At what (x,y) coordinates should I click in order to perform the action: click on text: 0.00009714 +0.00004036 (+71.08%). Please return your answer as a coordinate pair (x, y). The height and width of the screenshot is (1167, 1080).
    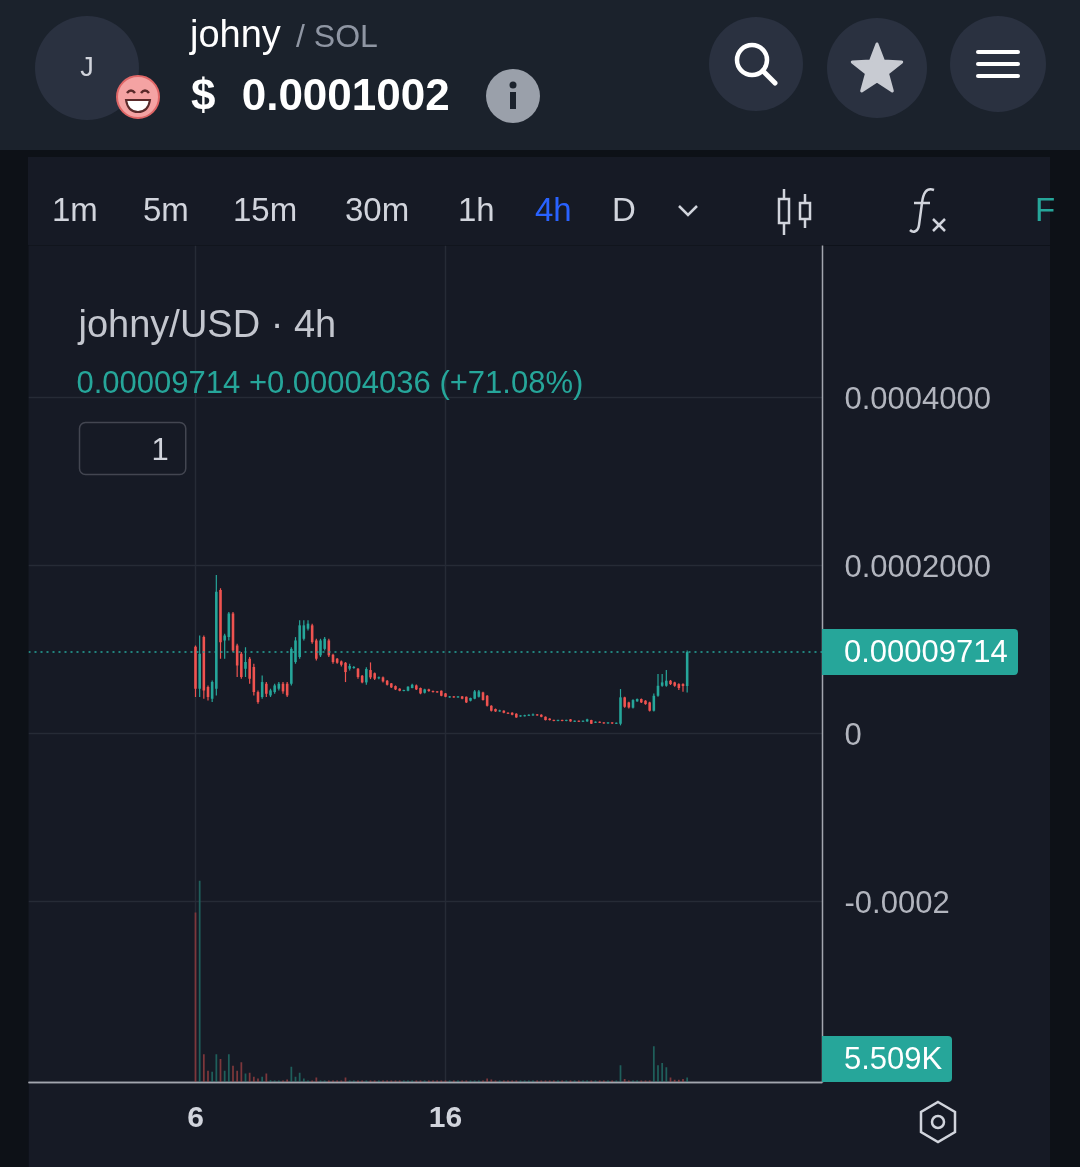
    Looking at the image, I should click on (330, 382).